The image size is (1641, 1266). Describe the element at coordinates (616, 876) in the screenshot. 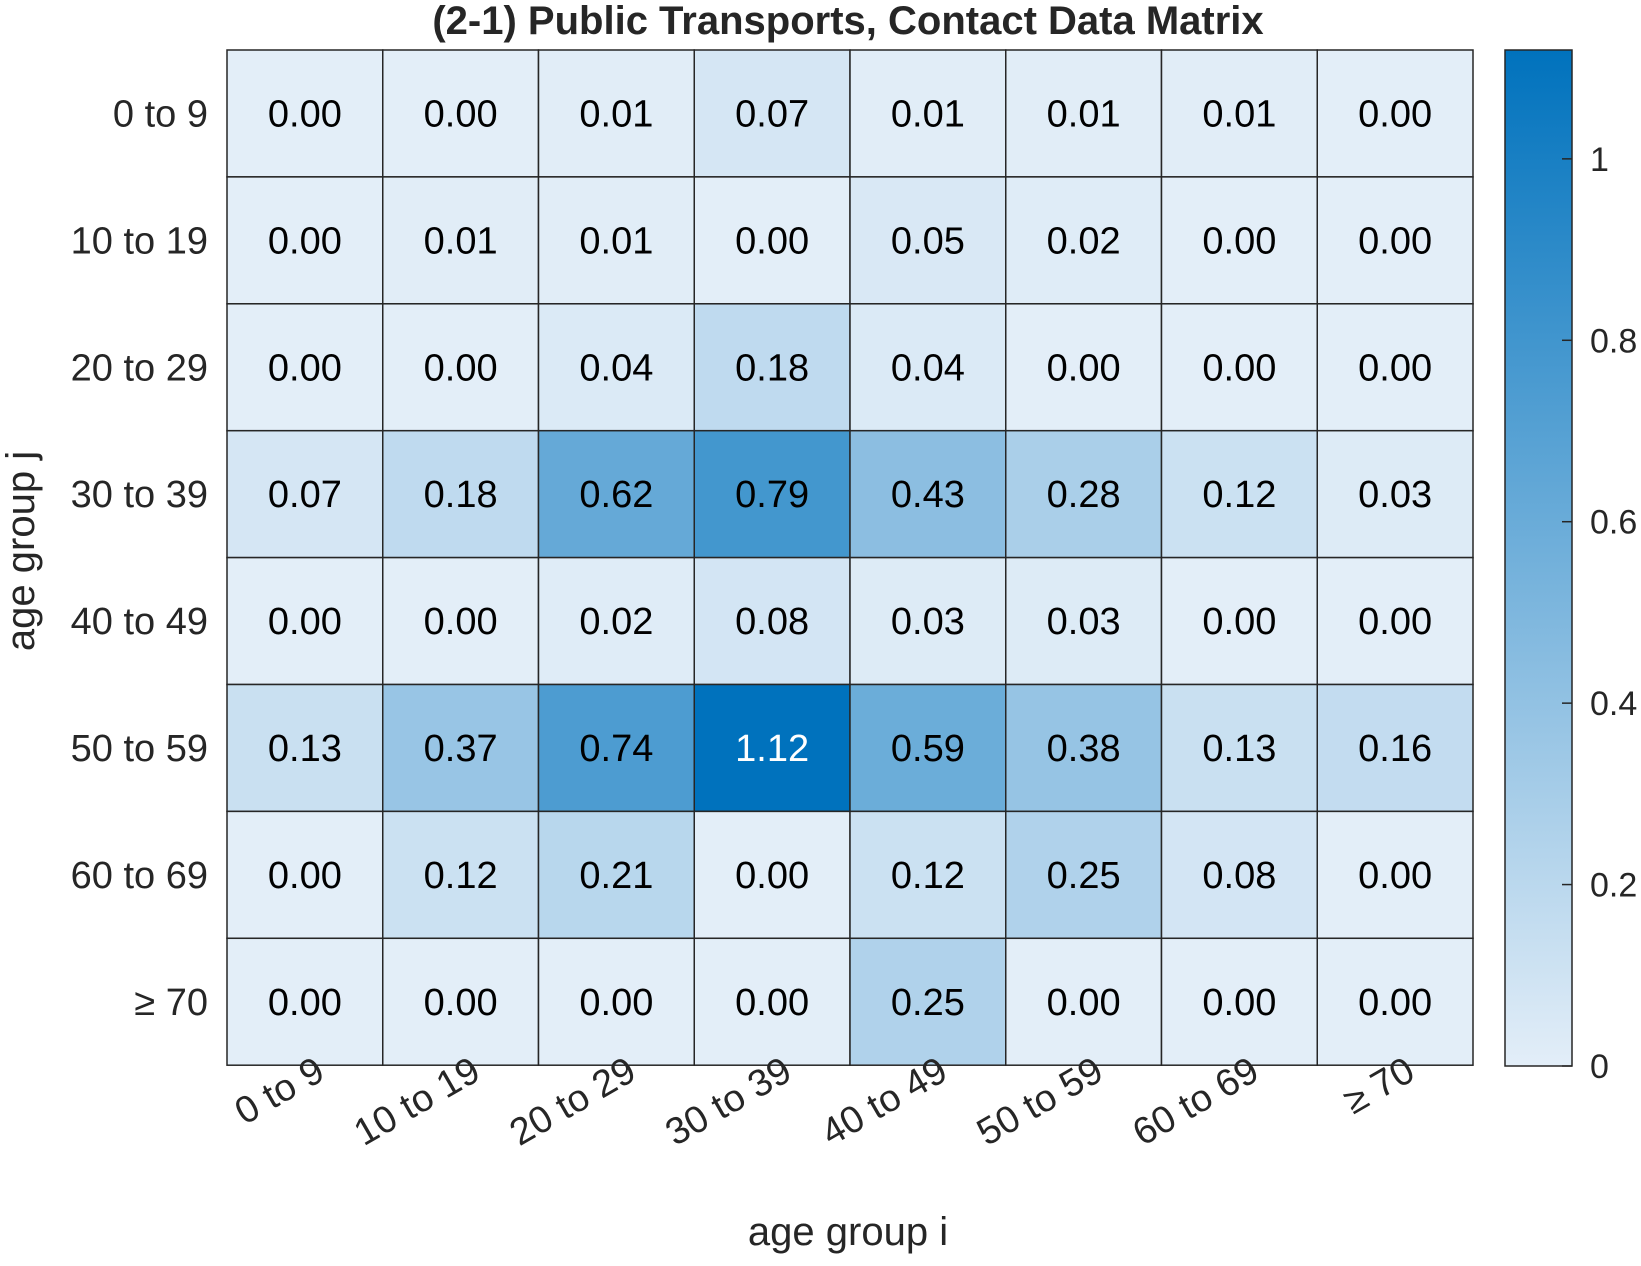

I see `cell-value-label: 0.21` at that location.